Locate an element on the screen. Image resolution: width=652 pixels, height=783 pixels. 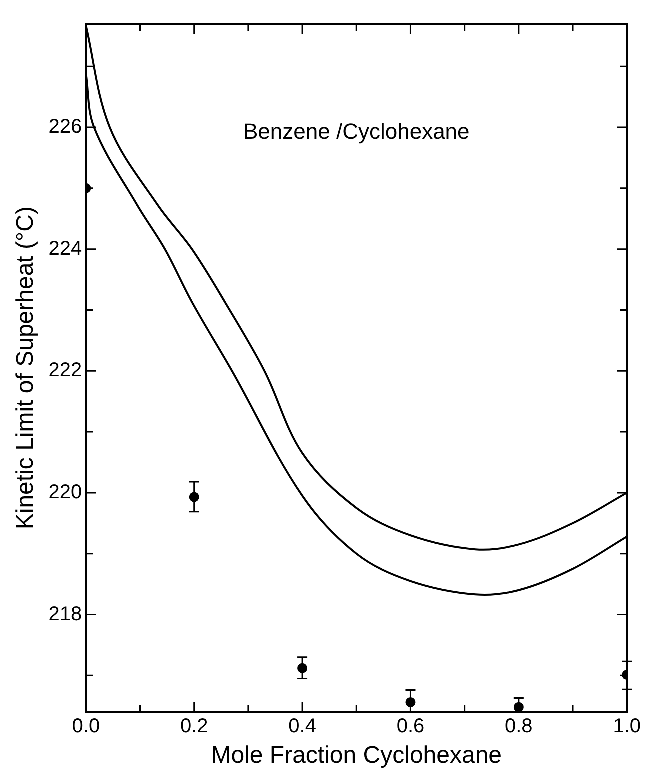
x-tick-label: 0.4 is located at coordinates (302, 727).